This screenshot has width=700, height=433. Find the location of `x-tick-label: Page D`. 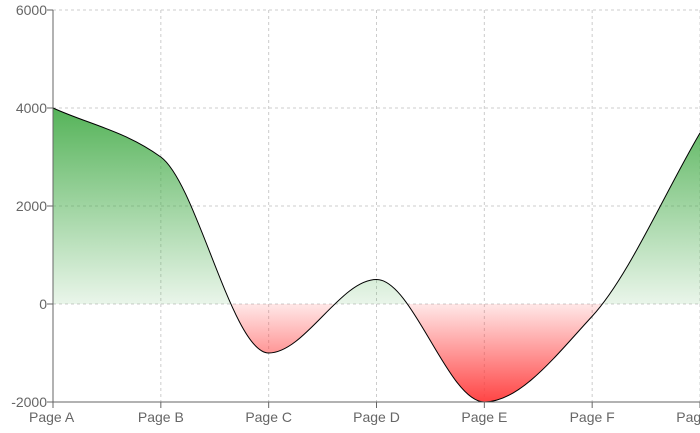

x-tick-label: Page D is located at coordinates (376, 417).